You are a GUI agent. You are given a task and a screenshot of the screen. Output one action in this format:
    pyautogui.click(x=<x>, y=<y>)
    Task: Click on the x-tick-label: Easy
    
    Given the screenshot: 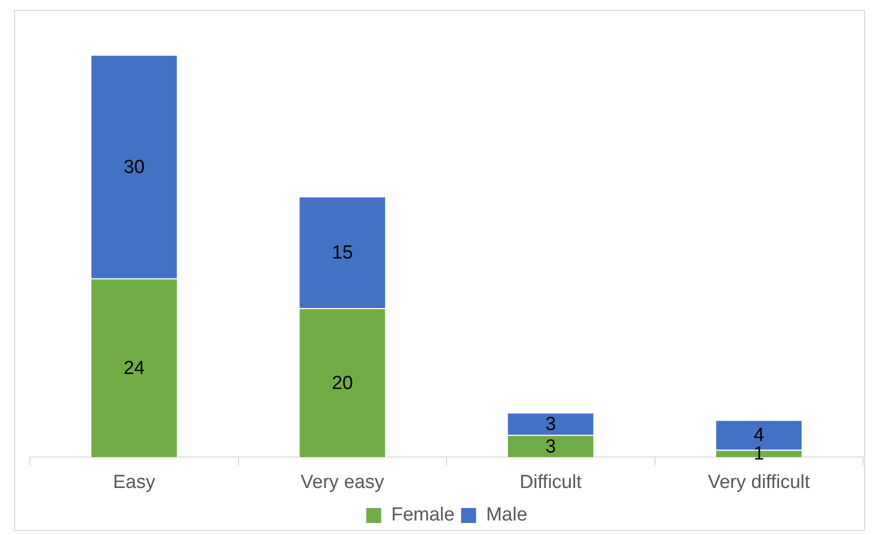 What is the action you would take?
    pyautogui.click(x=134, y=482)
    